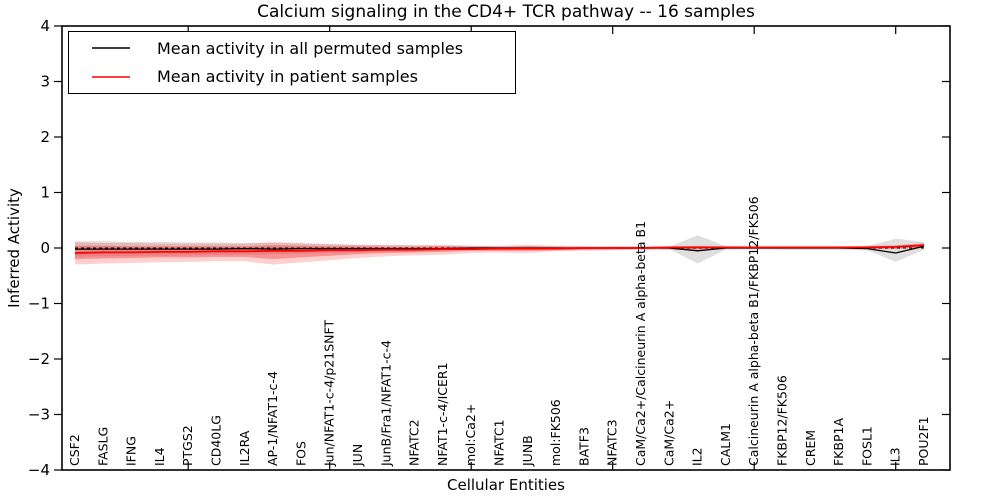 Image resolution: width=1000 pixels, height=500 pixels. Describe the element at coordinates (499, 442) in the screenshot. I see `x-tick-label: NFATC1` at that location.